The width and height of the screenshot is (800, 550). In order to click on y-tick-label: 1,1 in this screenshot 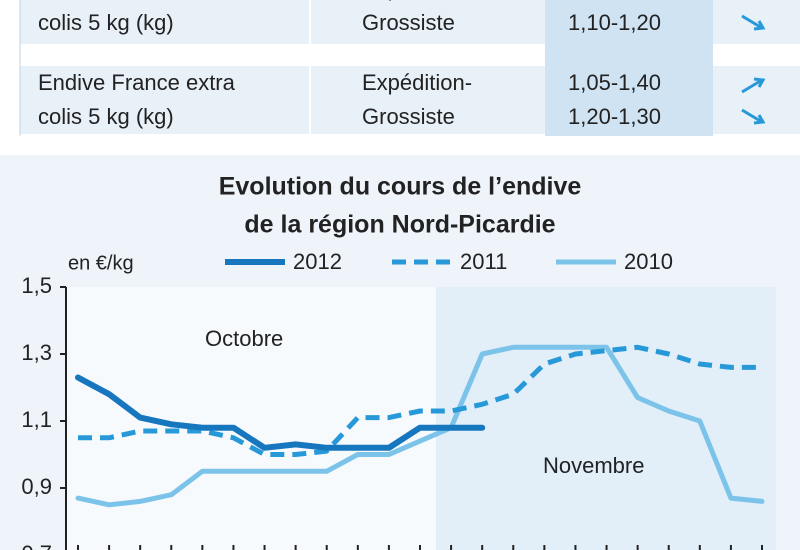, I will do `click(36, 419)`.